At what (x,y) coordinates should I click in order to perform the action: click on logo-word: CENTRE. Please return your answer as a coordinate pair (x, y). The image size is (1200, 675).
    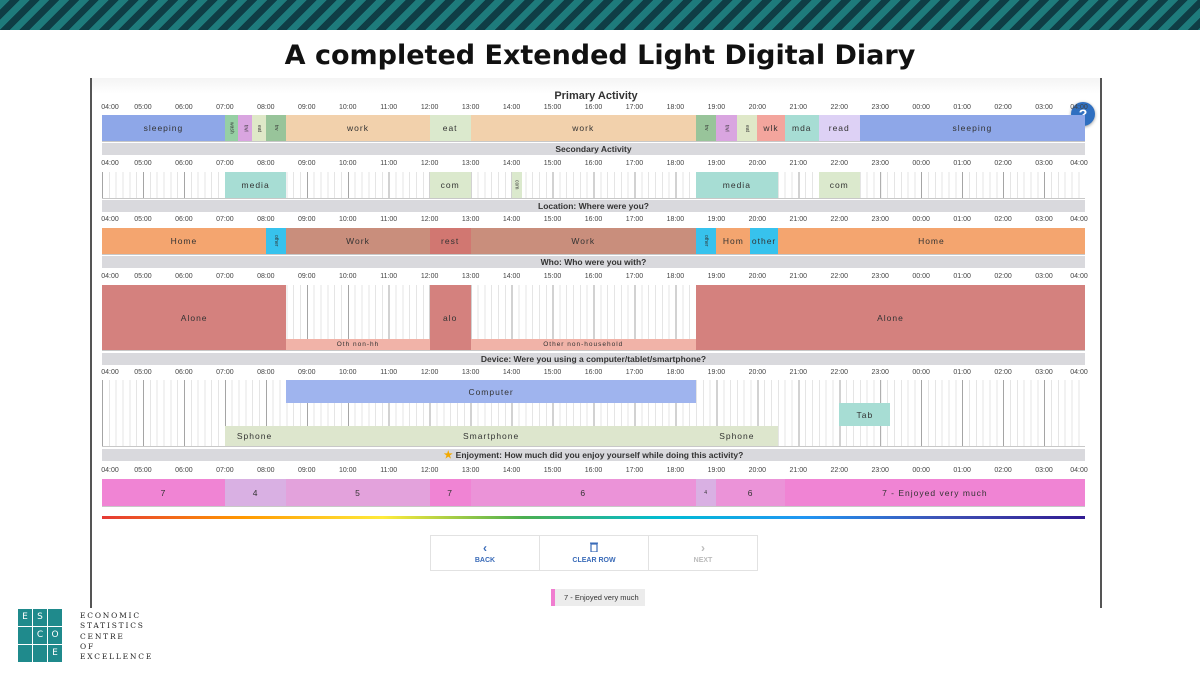
    Looking at the image, I should click on (102, 636).